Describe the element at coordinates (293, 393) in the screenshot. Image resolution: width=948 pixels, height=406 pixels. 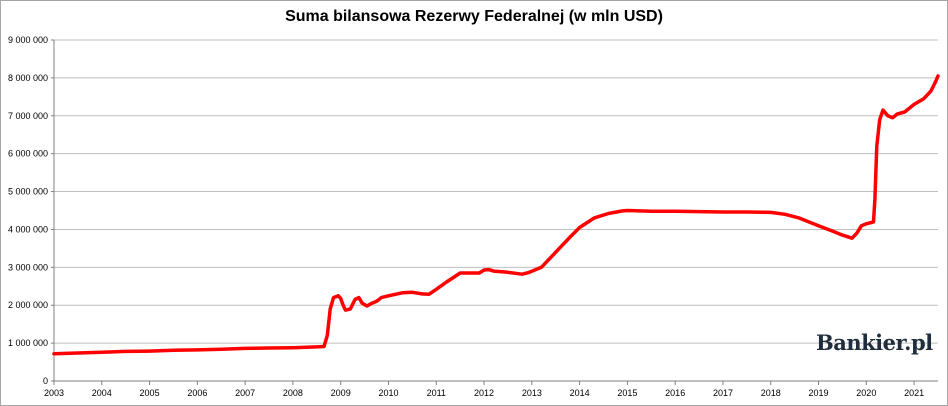
I see `x-tick-label: 2008` at that location.